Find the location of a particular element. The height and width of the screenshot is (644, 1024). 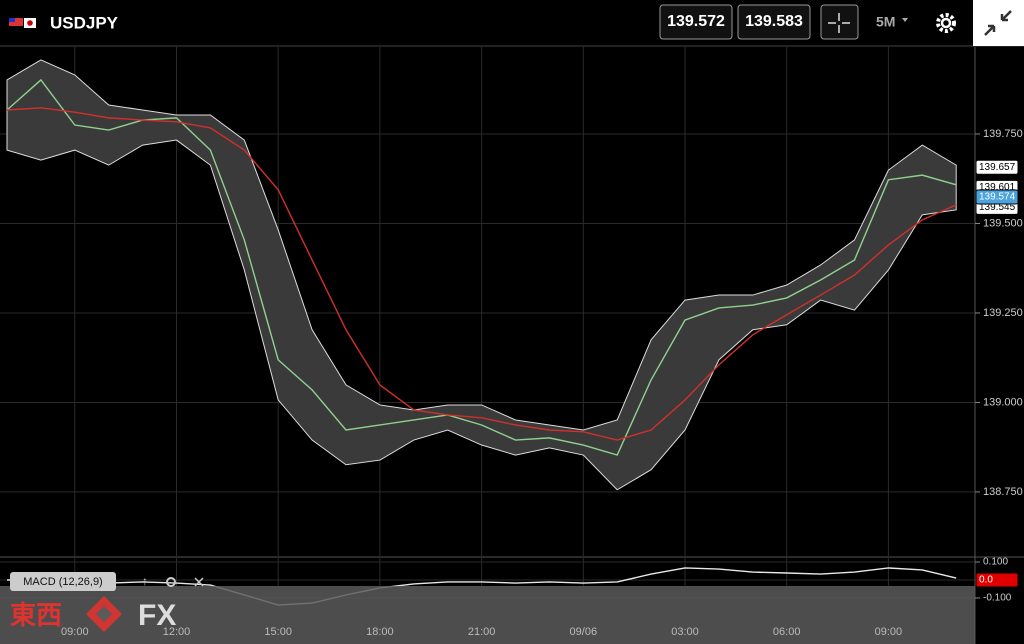

ask-price: 139.583 is located at coordinates (774, 21).